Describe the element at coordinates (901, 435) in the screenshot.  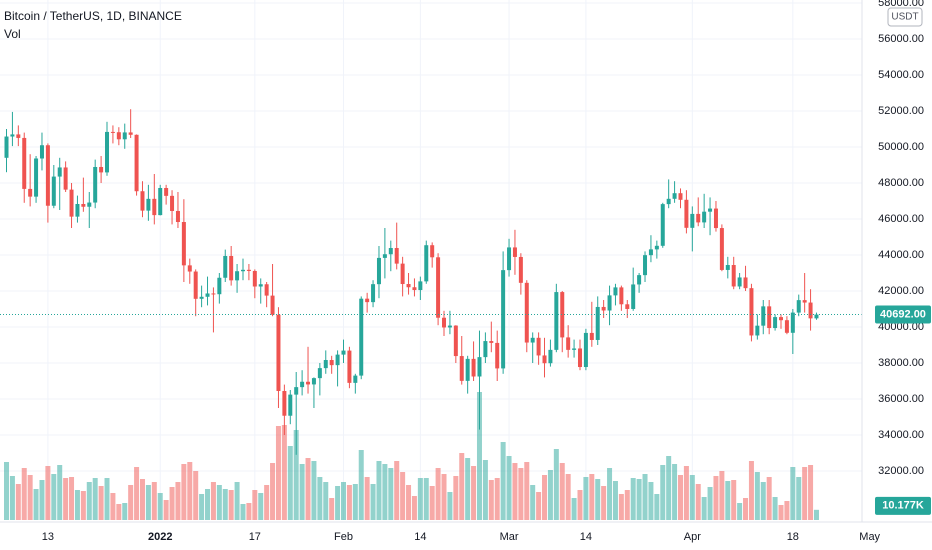
I see `y-tick-label: 34000.00` at that location.